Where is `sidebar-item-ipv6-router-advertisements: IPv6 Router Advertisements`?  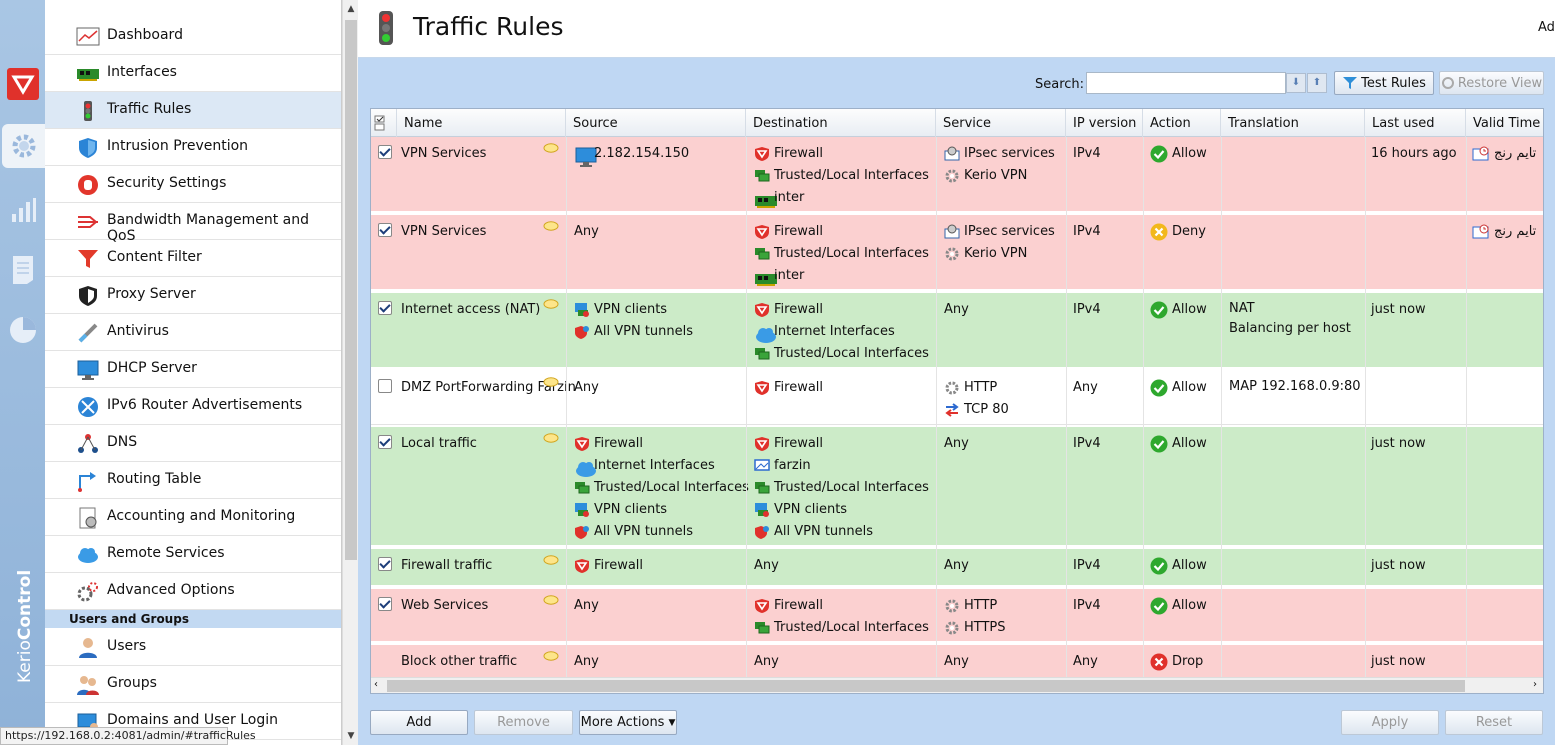
sidebar-item-ipv6-router-advertisements: IPv6 Router Advertisements is located at coordinates (193, 406).